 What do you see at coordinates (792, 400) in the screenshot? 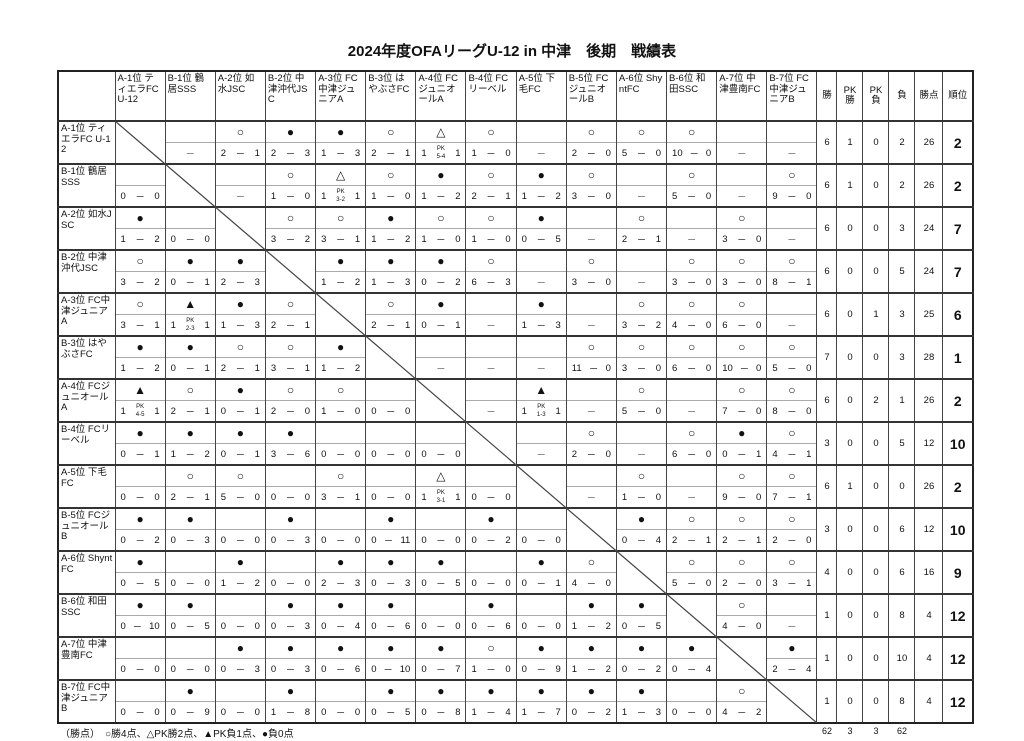
I see `match-cell: ○ 8 － 0` at bounding box center [792, 400].